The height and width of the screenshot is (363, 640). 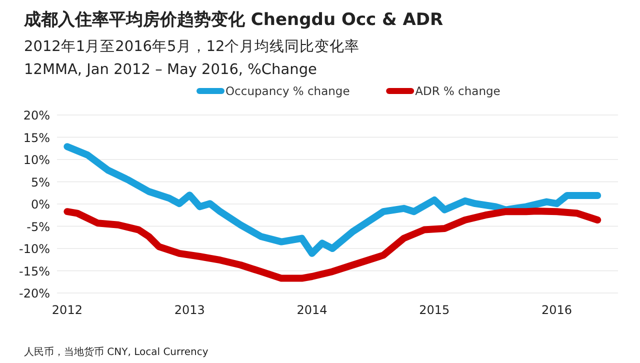 I want to click on y-tick-label: -15%, so click(x=34, y=271).